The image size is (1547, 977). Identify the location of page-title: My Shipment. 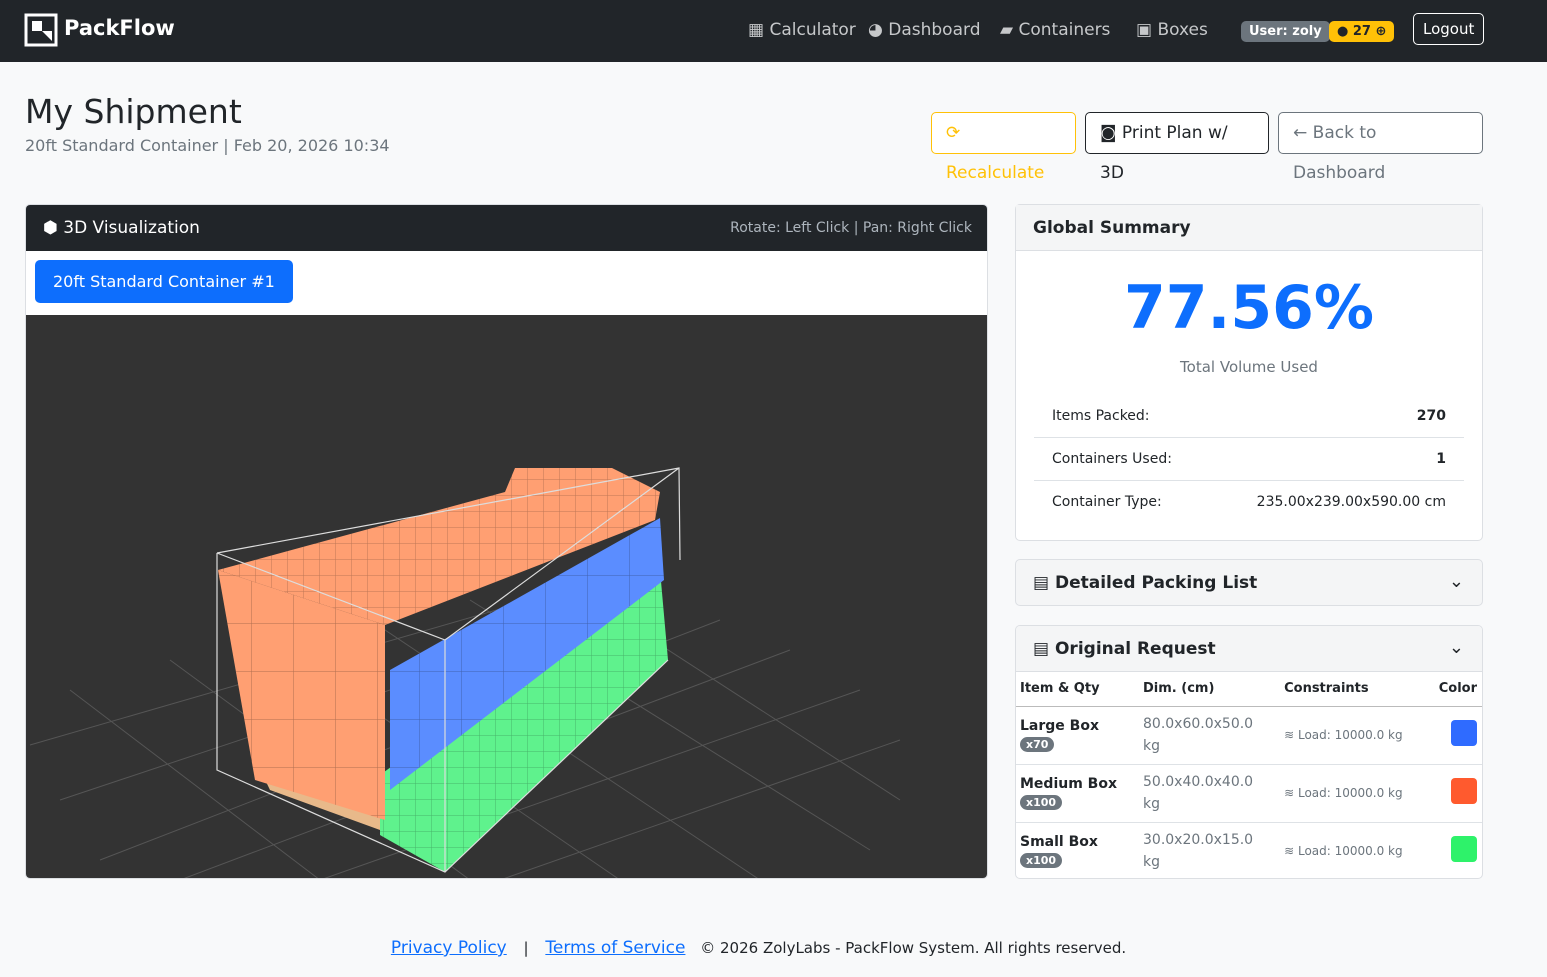
(133, 111).